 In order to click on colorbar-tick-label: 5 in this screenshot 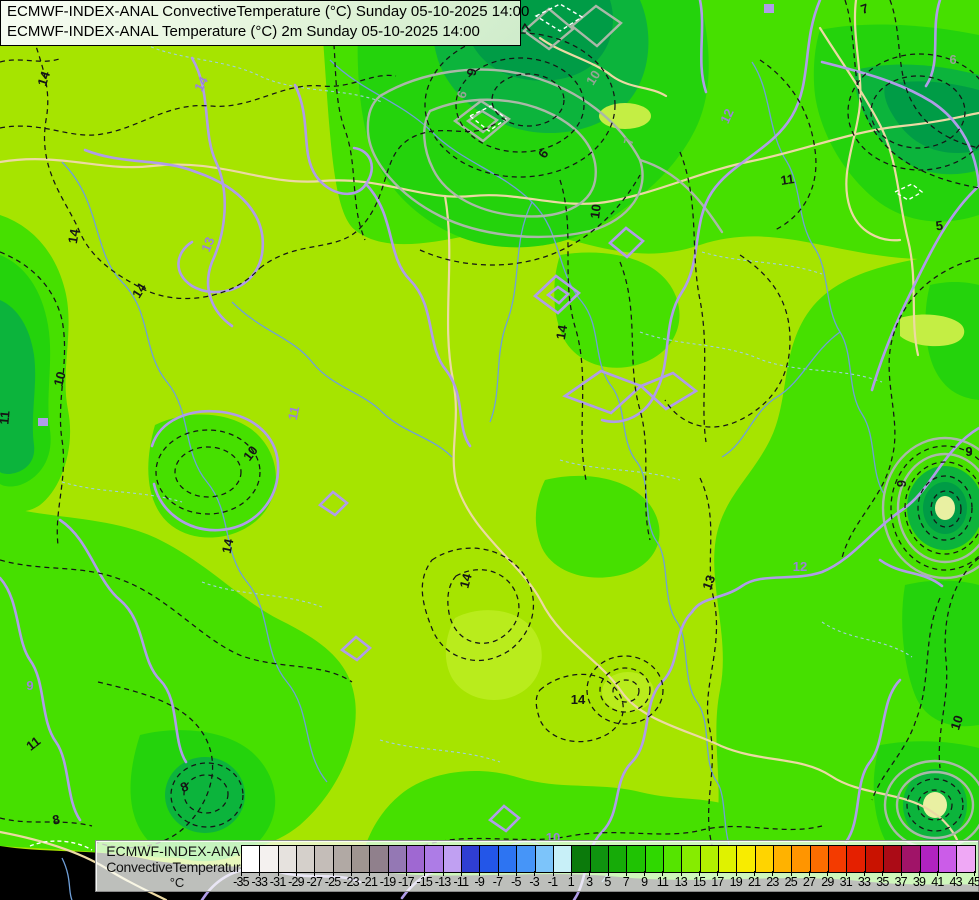, I will do `click(607, 882)`.